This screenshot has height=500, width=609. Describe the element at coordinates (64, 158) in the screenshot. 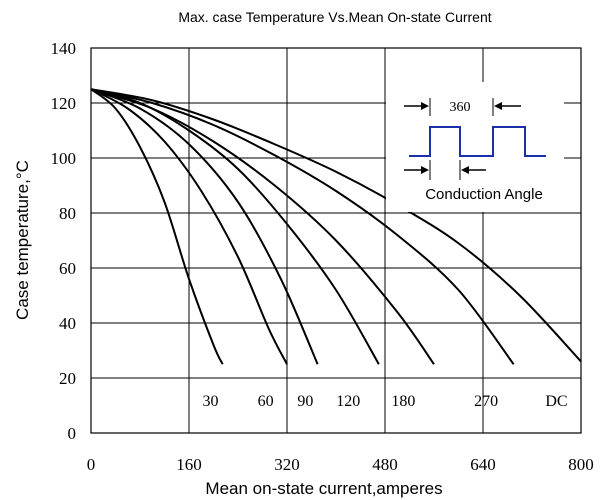

I see `y-tick-label: 100` at that location.